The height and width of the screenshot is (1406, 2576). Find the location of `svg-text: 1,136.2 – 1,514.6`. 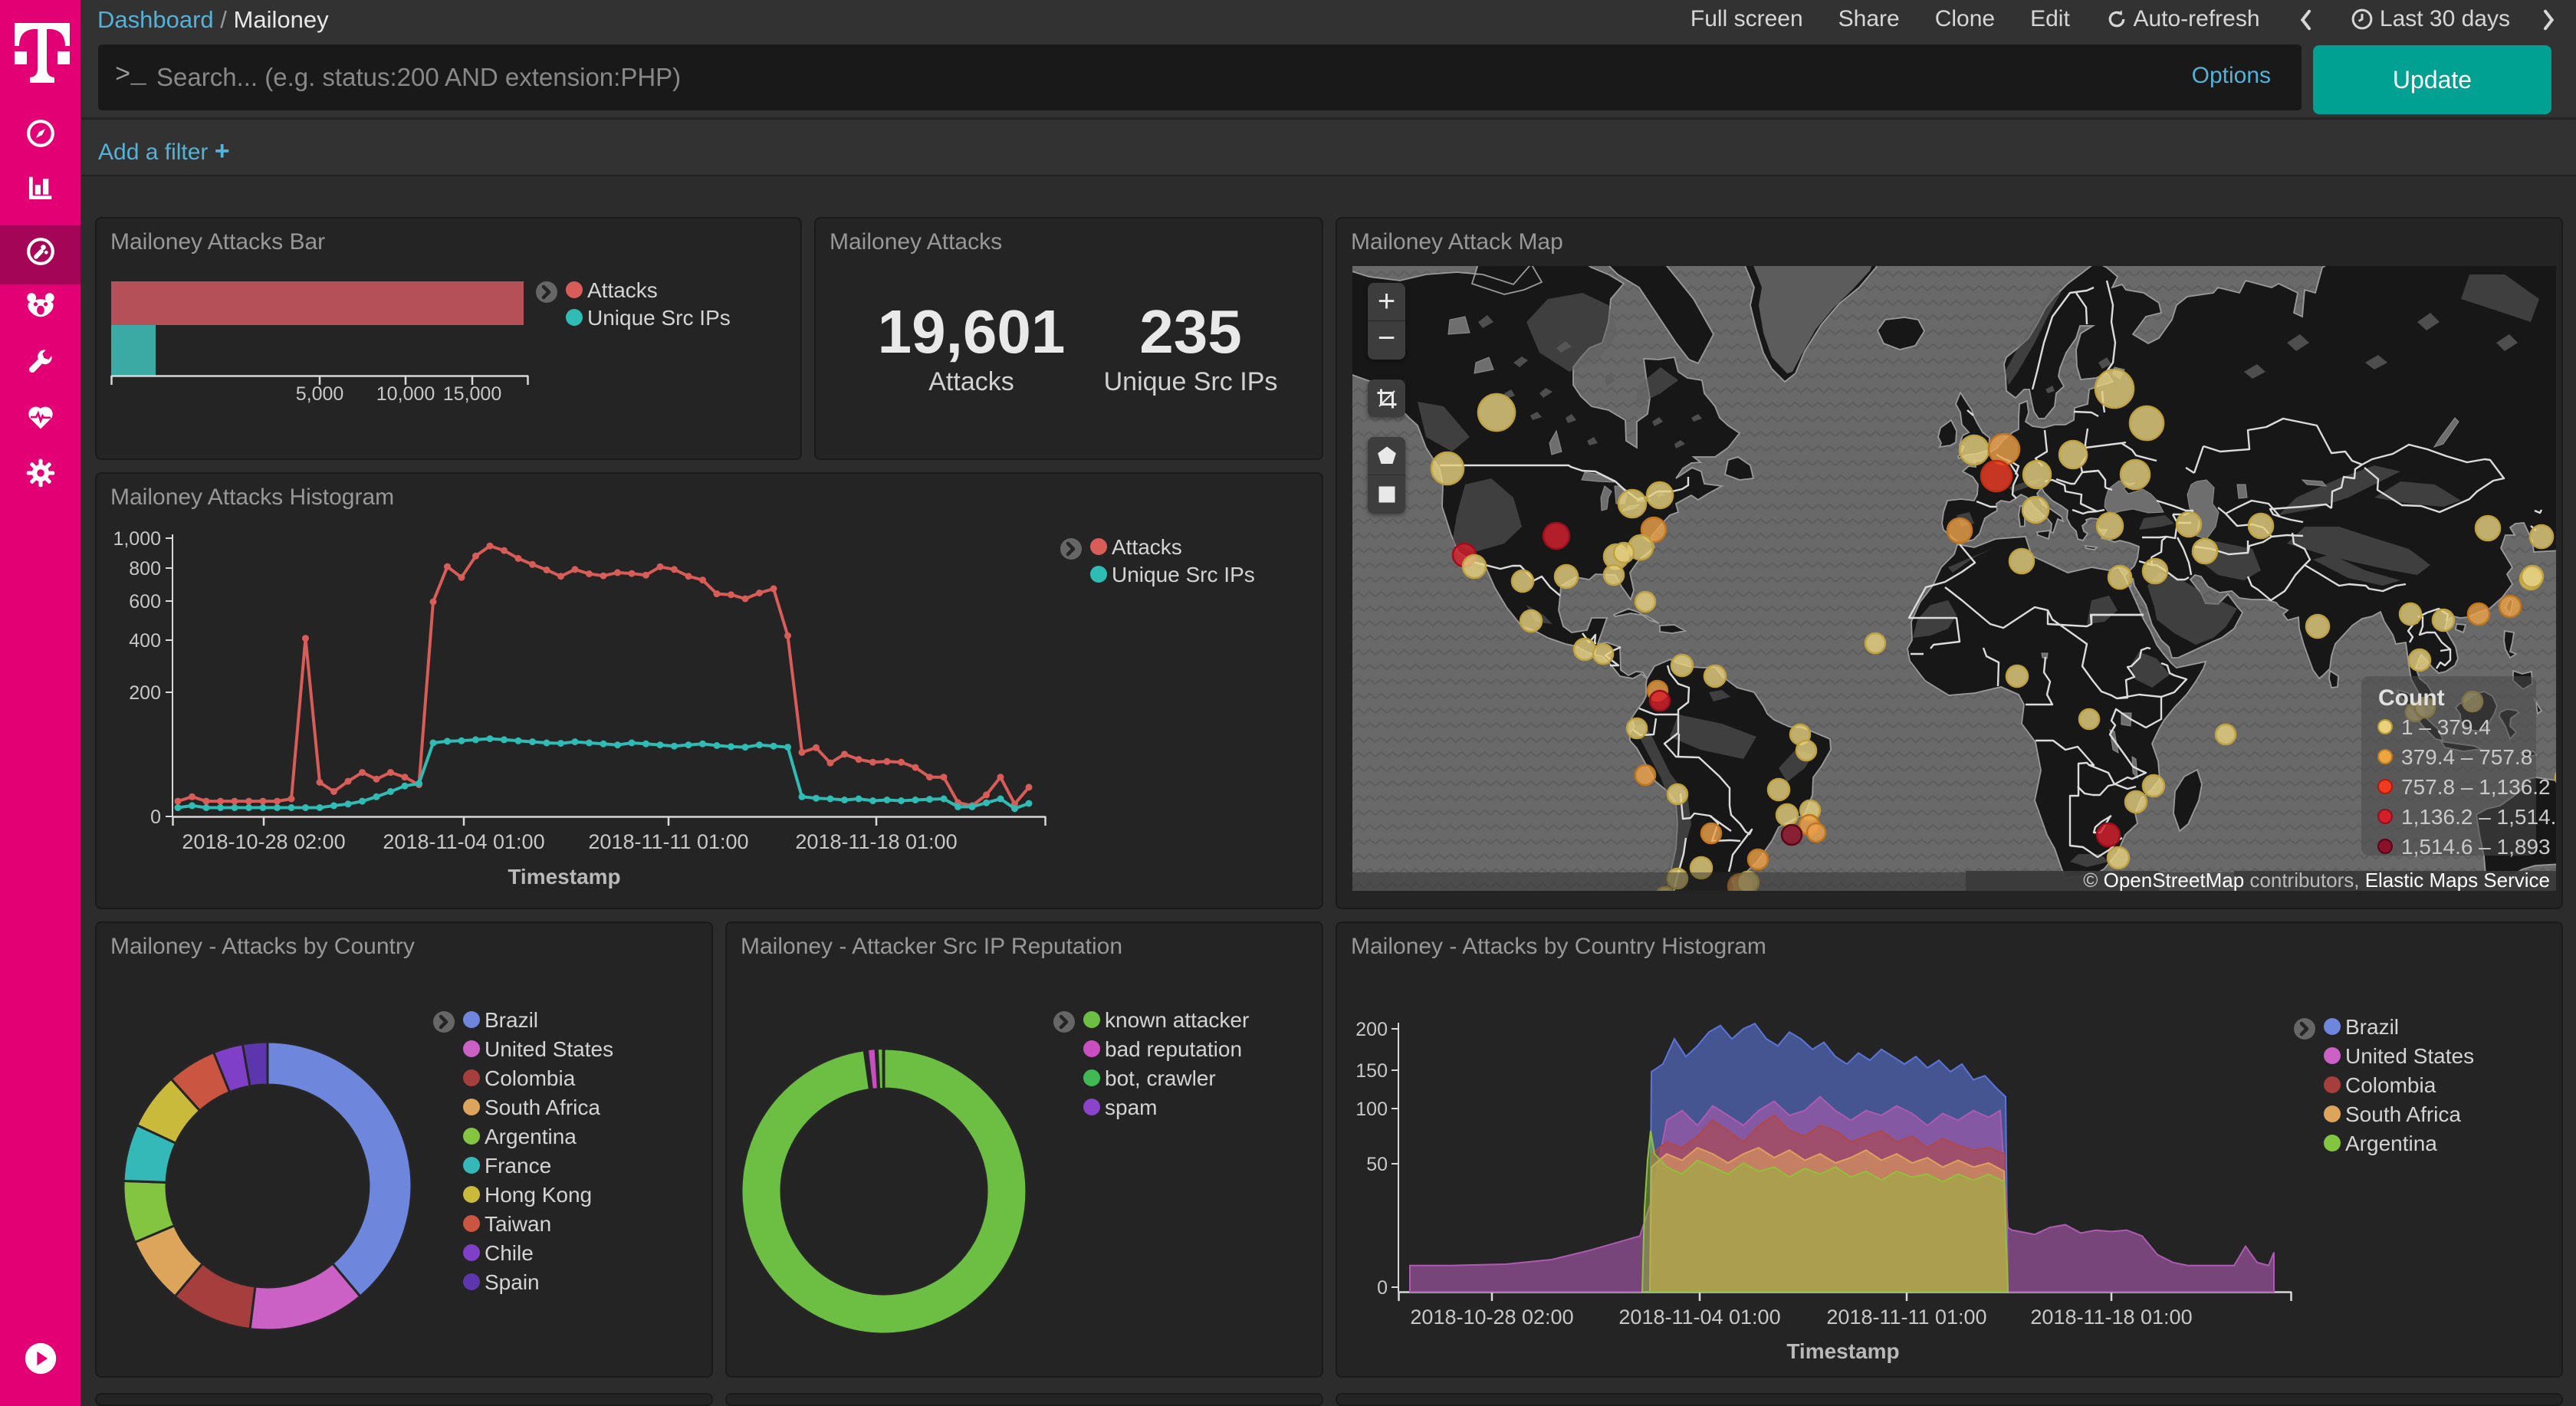

svg-text: 1,136.2 – 1,514.6 is located at coordinates (2479, 817).